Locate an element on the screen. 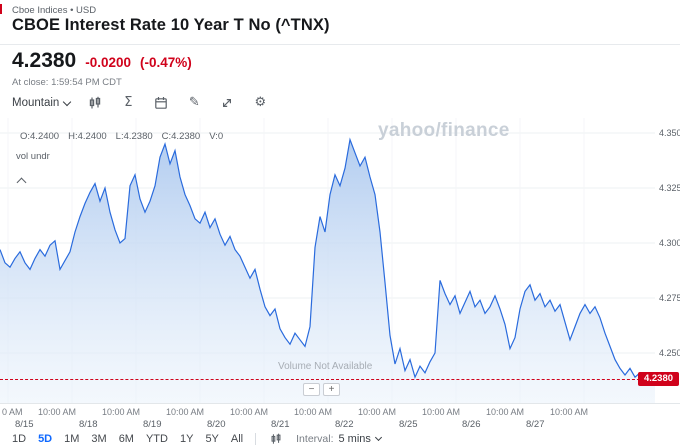 Image resolution: width=680 pixels, height=447 pixels. x-axis-date-label: 8/20 is located at coordinates (216, 424).